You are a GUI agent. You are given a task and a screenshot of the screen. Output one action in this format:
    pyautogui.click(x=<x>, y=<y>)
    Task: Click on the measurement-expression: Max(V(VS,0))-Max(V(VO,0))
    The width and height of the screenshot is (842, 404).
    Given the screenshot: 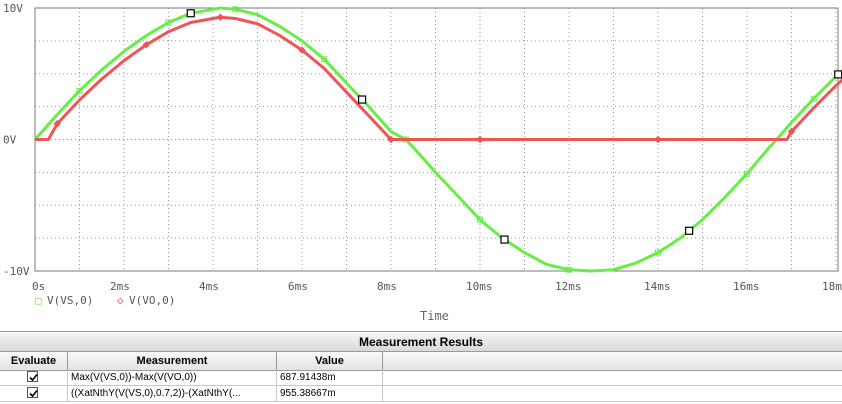 What is the action you would take?
    pyautogui.click(x=172, y=377)
    